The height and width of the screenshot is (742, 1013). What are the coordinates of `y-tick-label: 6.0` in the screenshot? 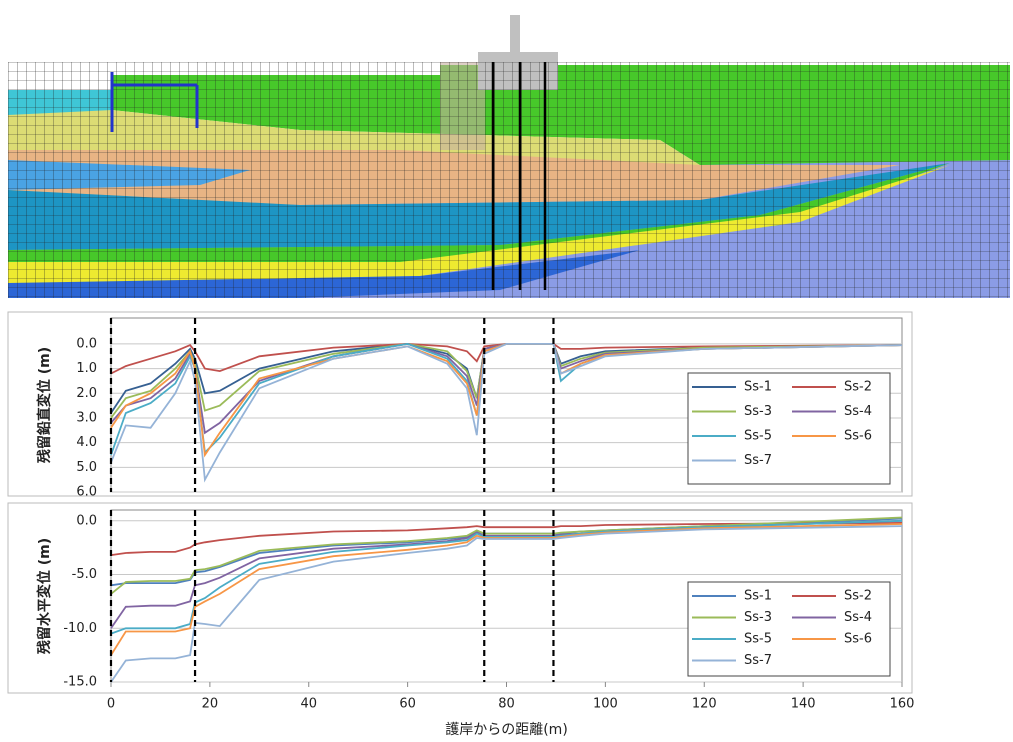 It's located at (86, 492).